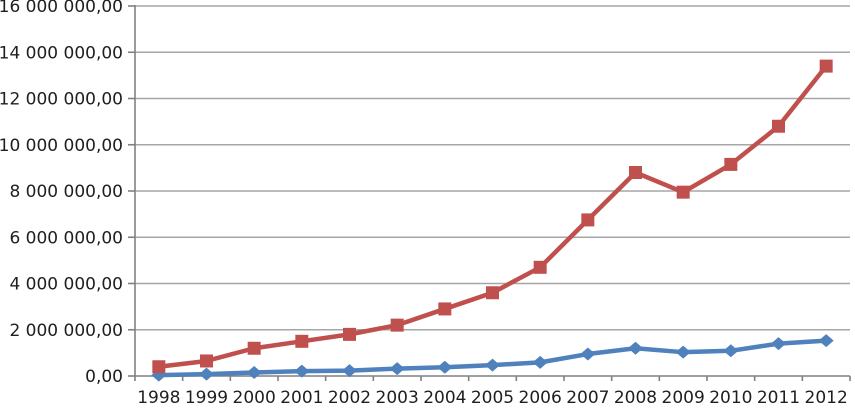 The width and height of the screenshot is (855, 410). I want to click on x-tick-label: 1998, so click(158, 398).